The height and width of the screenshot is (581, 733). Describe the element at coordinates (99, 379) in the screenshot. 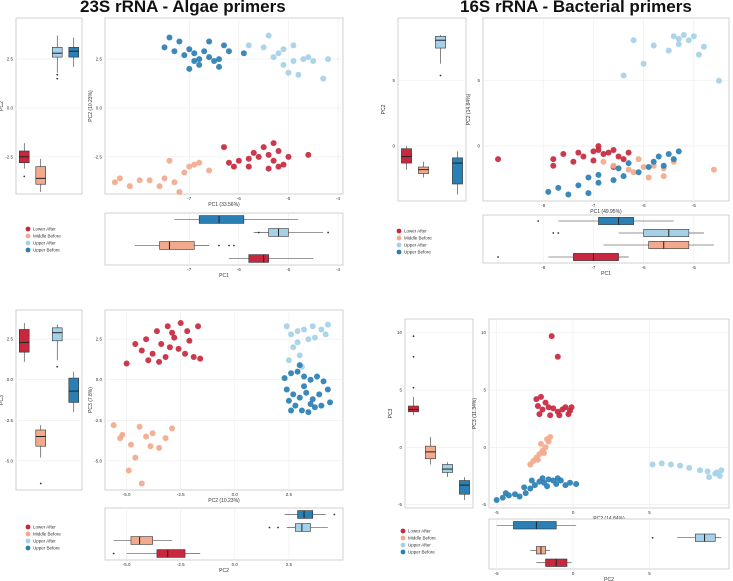

I see `23s_pc2_pc3-ytick-label: 0.0` at that location.